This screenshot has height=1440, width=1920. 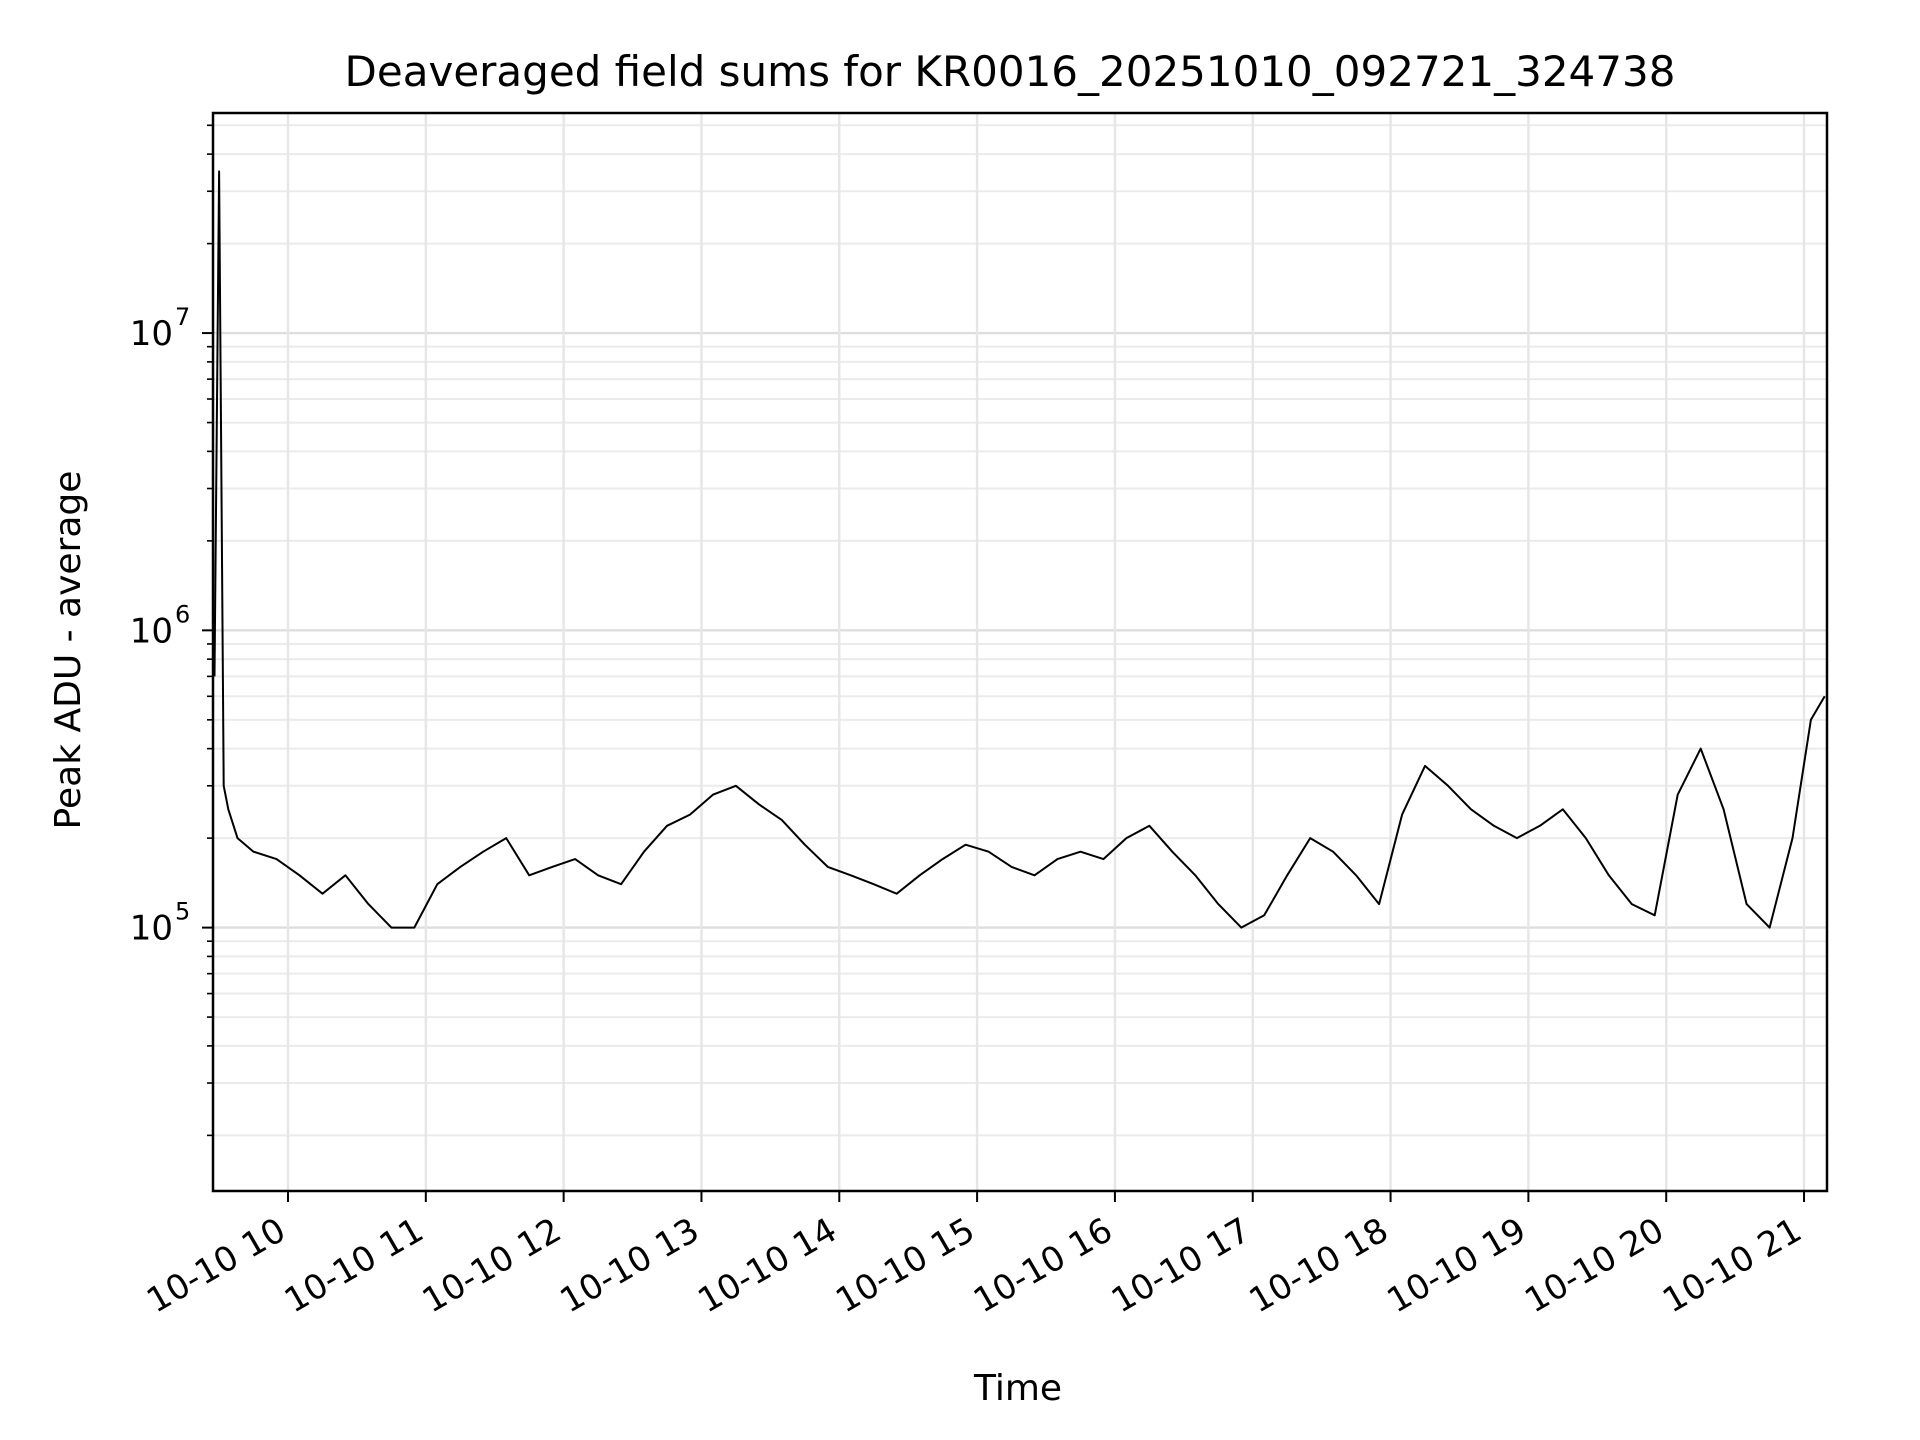 What do you see at coordinates (68, 650) in the screenshot?
I see `y-axis-label: Peak ADU - average` at bounding box center [68, 650].